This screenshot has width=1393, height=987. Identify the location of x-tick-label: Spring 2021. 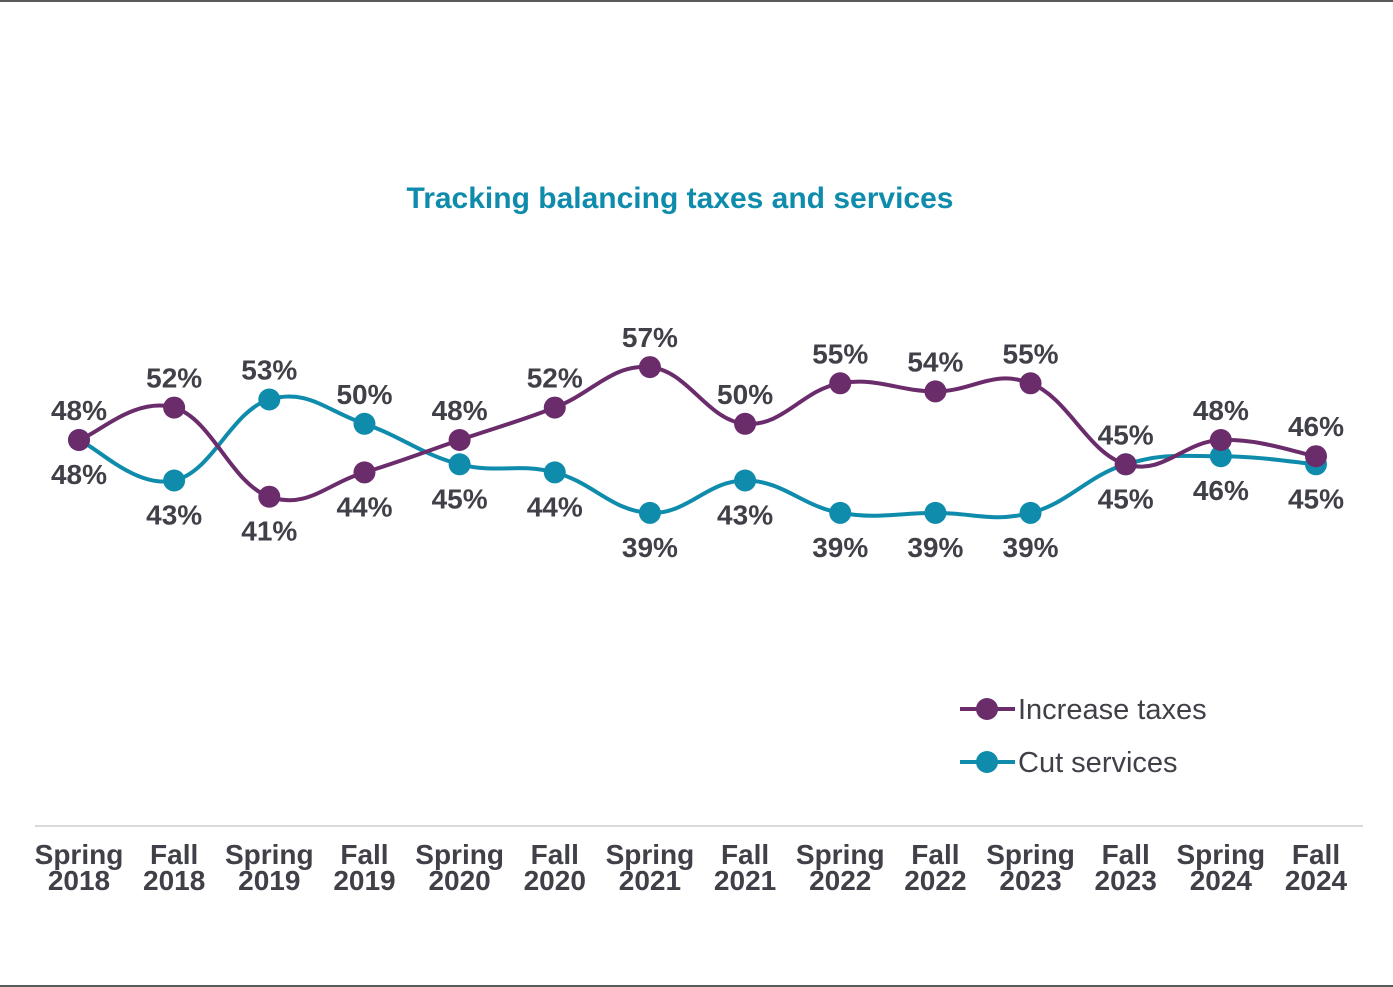
(650, 867).